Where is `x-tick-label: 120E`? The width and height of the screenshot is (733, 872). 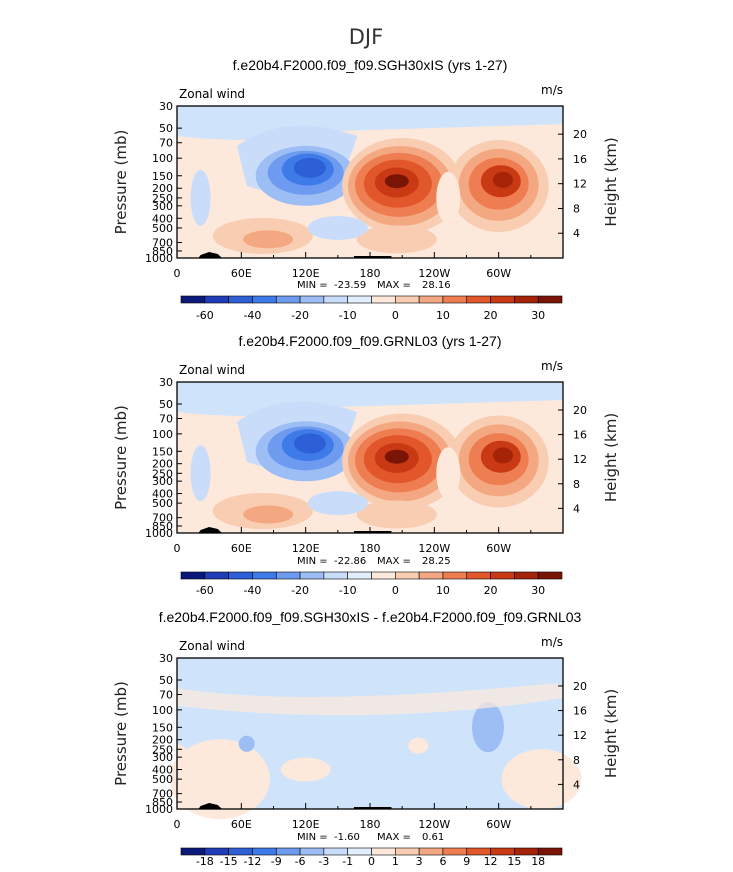
x-tick-label: 120E is located at coordinates (306, 548).